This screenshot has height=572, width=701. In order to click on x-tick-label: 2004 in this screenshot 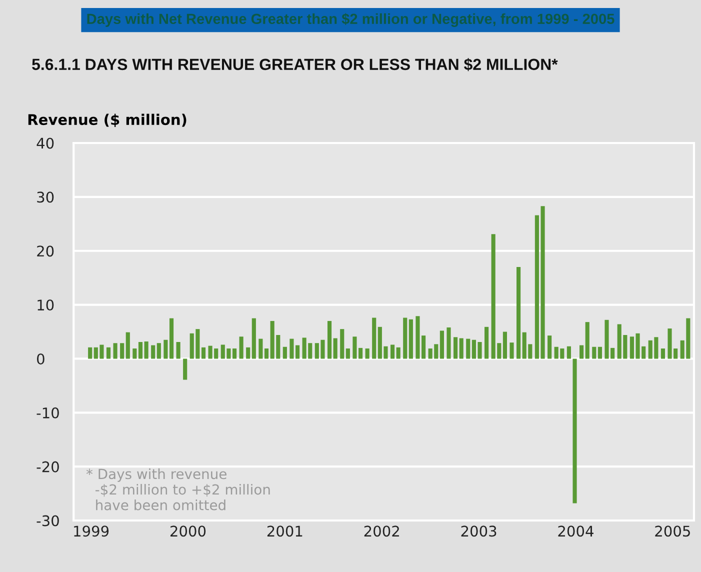, I will do `click(576, 531)`.